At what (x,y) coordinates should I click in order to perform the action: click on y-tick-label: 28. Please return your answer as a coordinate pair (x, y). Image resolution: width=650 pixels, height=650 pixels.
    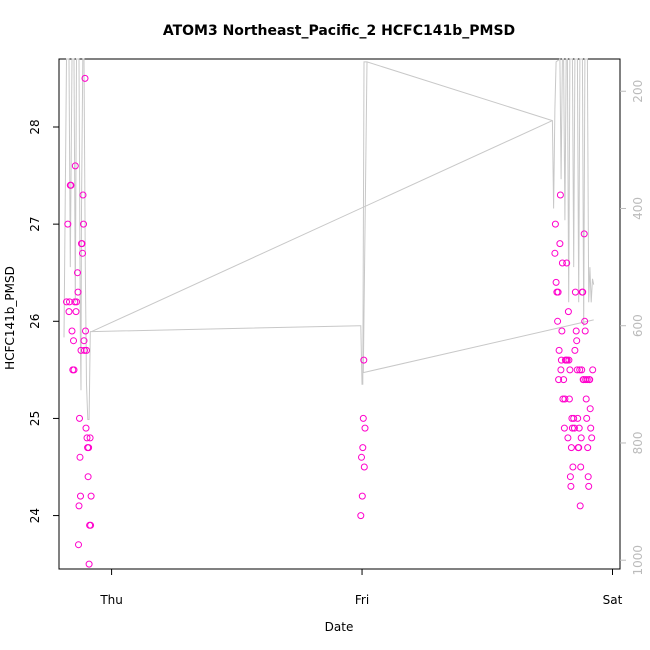
    Looking at the image, I should click on (35, 126).